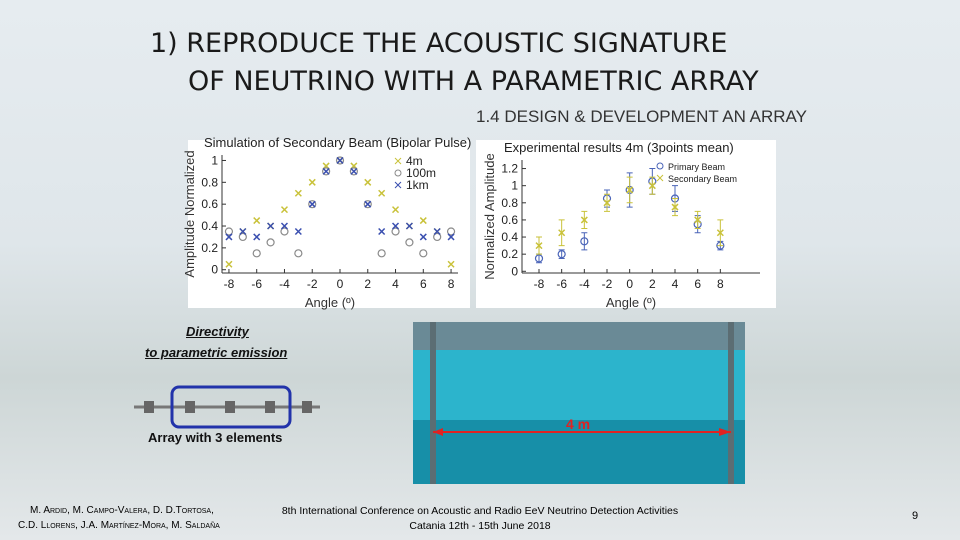  I want to click on subtitle: 1.4 DESIGN & DEVELOPMENT AN ARRAY, so click(641, 116).